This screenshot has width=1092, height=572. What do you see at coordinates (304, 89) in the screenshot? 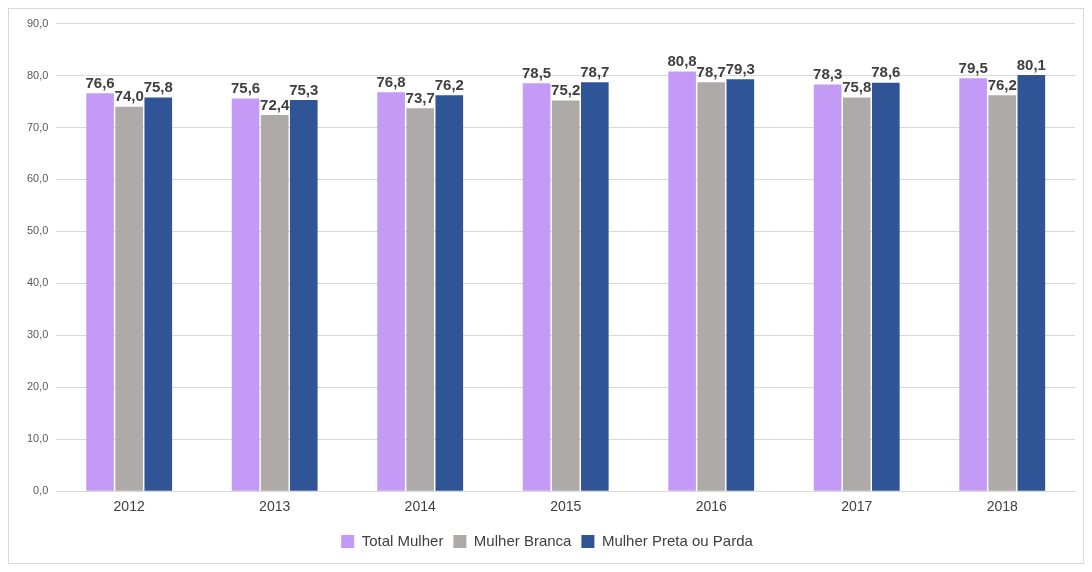
I see `data-label: 75,3` at bounding box center [304, 89].